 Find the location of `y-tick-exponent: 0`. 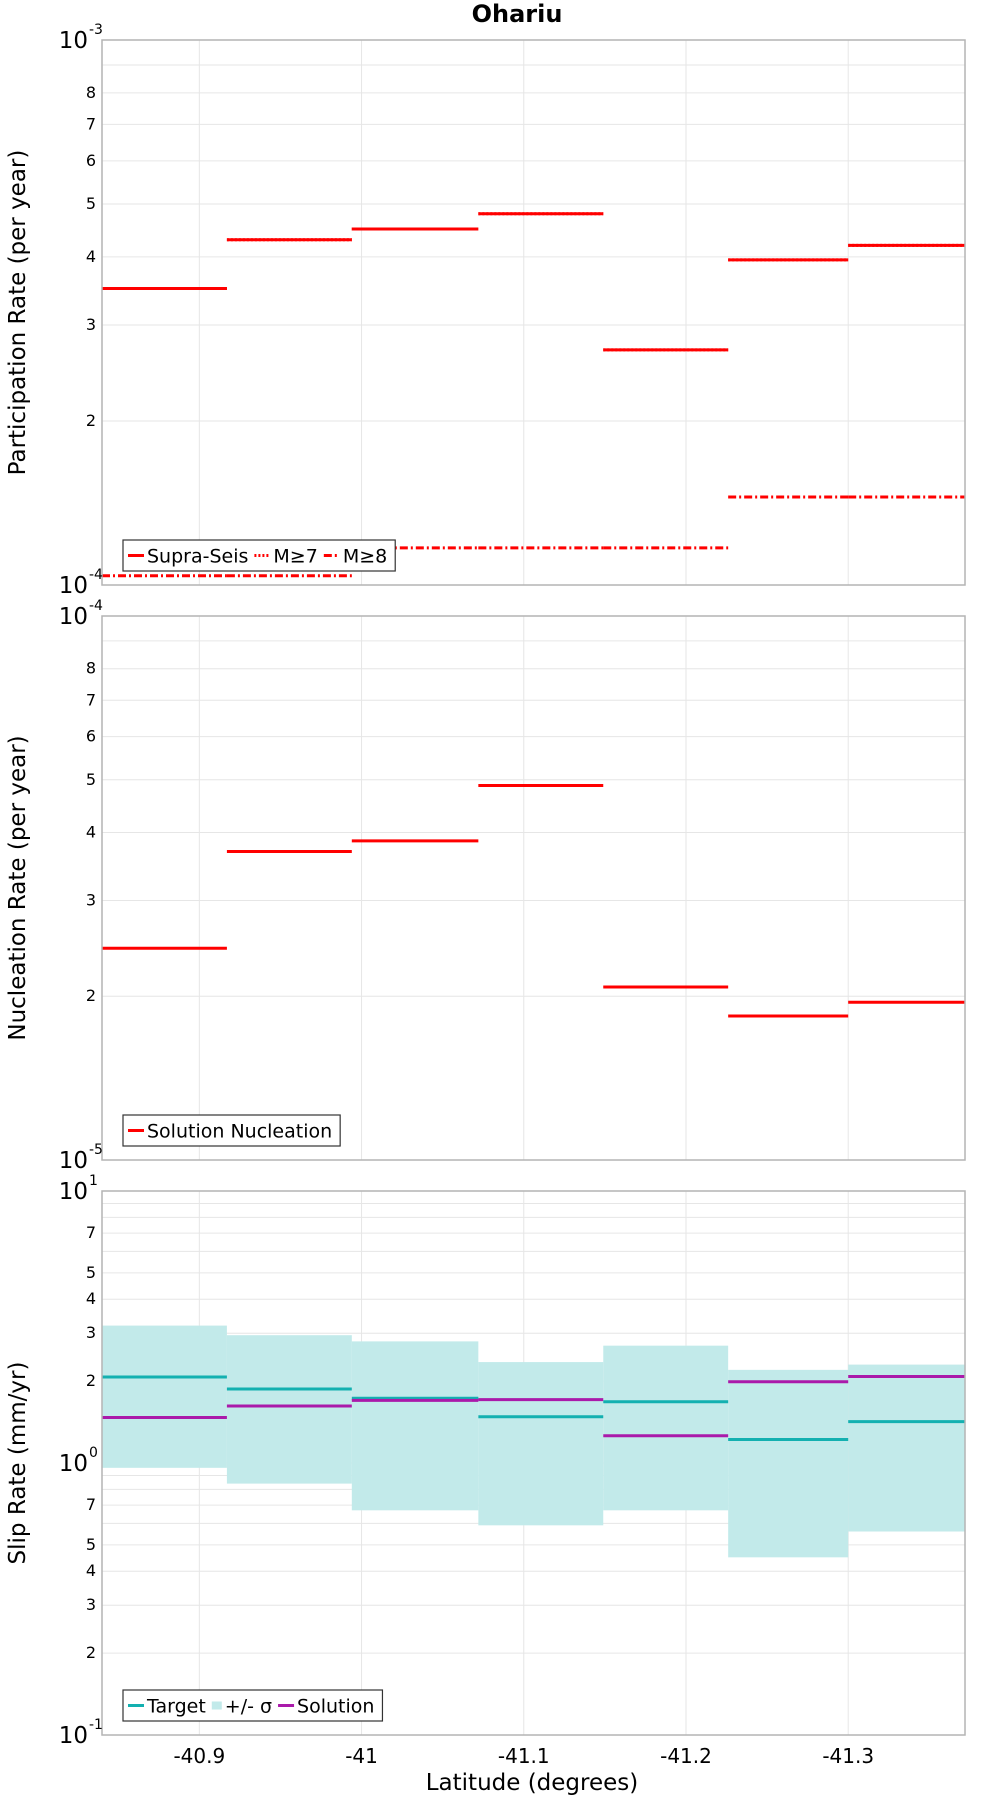

y-tick-exponent: 0 is located at coordinates (93, 1453).